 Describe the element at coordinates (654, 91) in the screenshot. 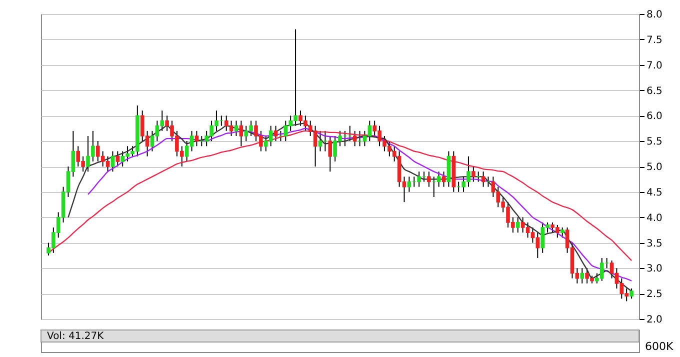

I see `y-tick-label: 6.5` at that location.